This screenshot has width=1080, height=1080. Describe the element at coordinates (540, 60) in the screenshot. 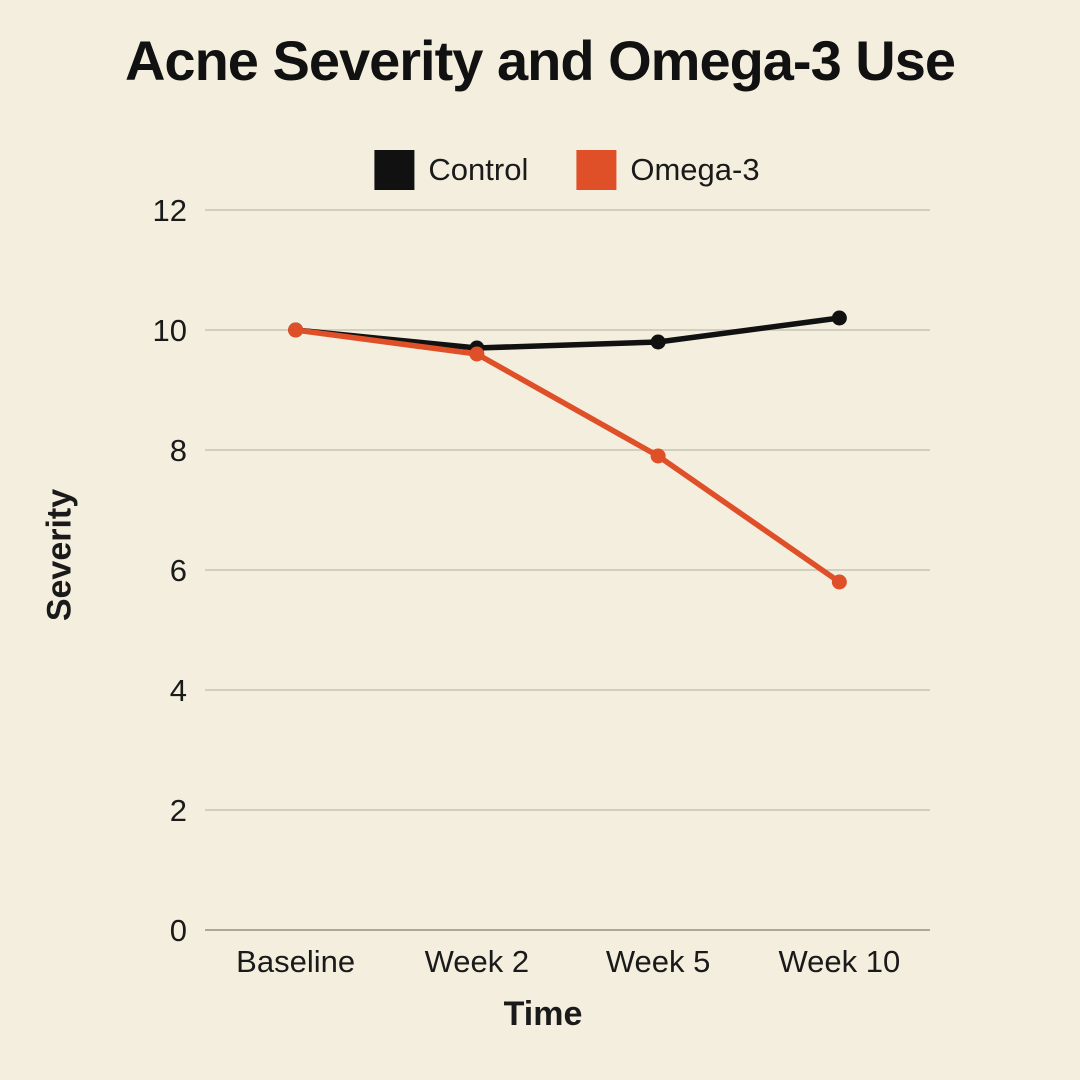

I see `chart-title: Acne Severity and Omega-3 Use` at that location.